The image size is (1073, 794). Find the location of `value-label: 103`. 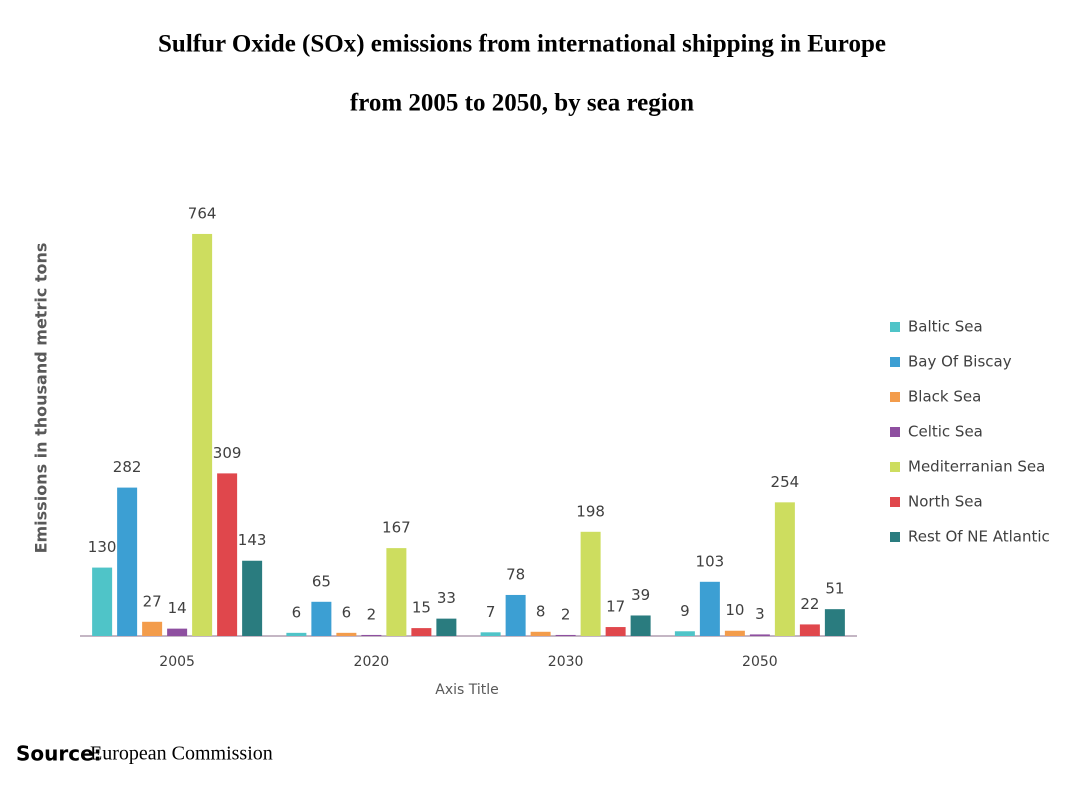

value-label: 103 is located at coordinates (710, 561).